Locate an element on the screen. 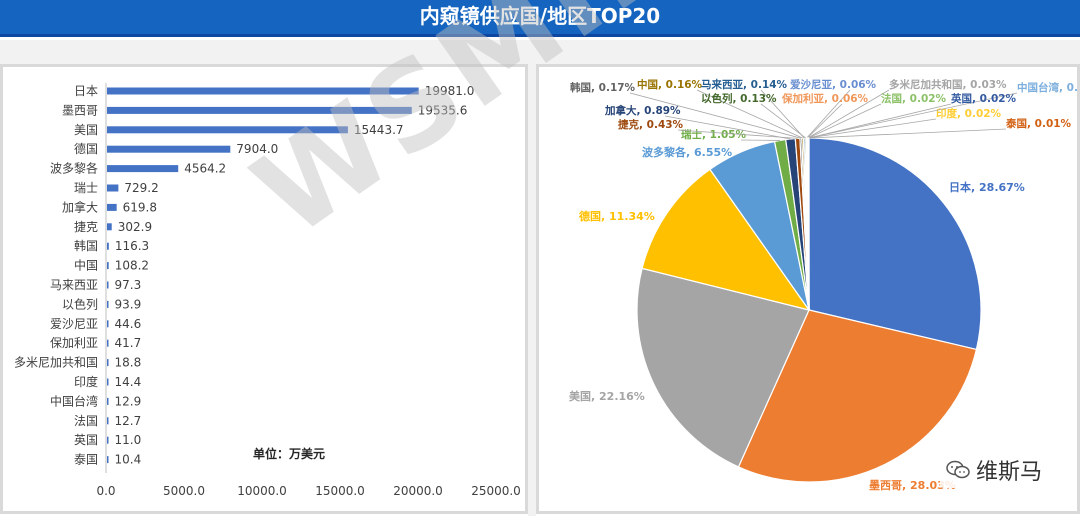 The width and height of the screenshot is (1080, 516). category-label: 多米尼加共和国 is located at coordinates (56, 363).